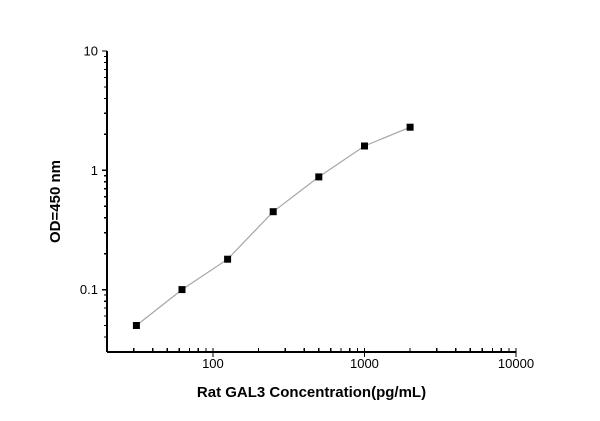 Image resolution: width=600 pixels, height=421 pixels. Describe the element at coordinates (55, 201) in the screenshot. I see `y-axis-title: OD=450 nm` at that location.